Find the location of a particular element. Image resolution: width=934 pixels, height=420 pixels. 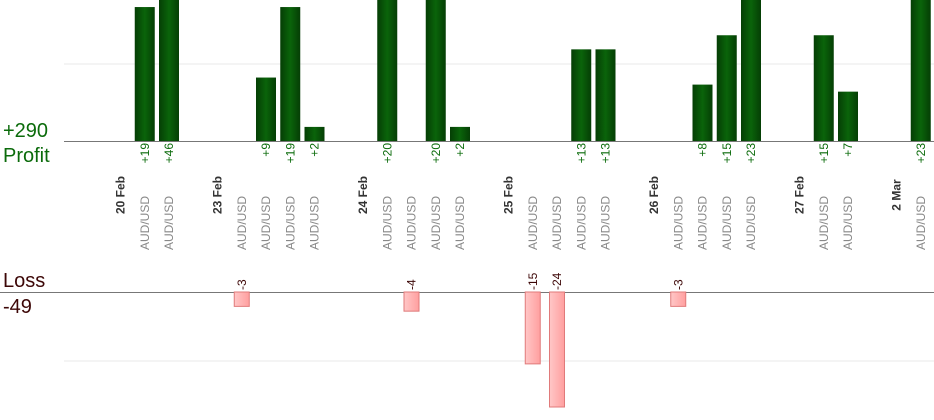

loss-label: Loss is located at coordinates (24, 281).